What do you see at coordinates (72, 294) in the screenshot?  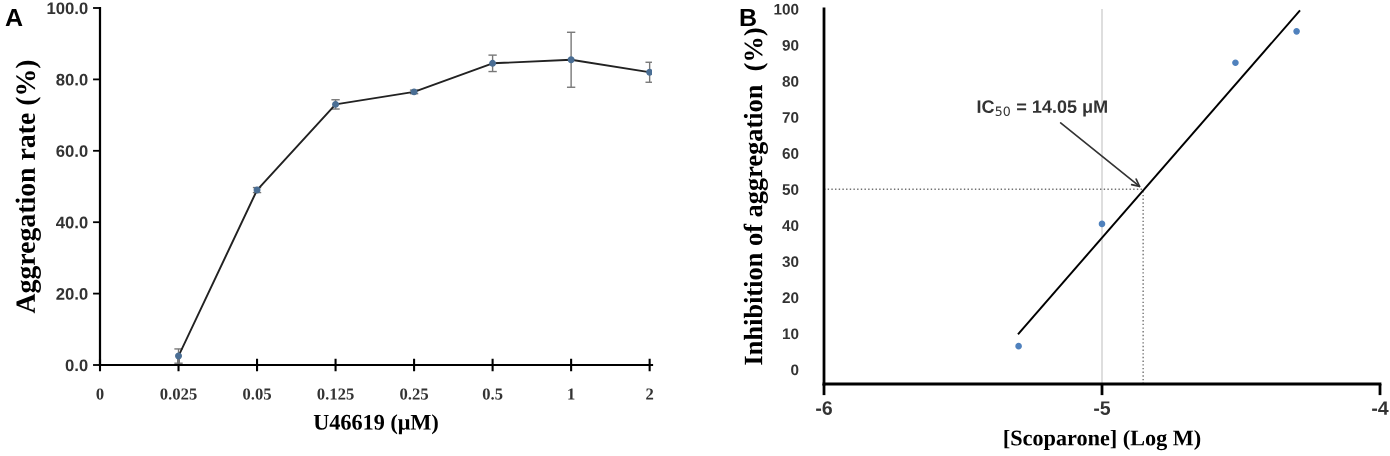 I see `y-tick-label: 20.0` at bounding box center [72, 294].